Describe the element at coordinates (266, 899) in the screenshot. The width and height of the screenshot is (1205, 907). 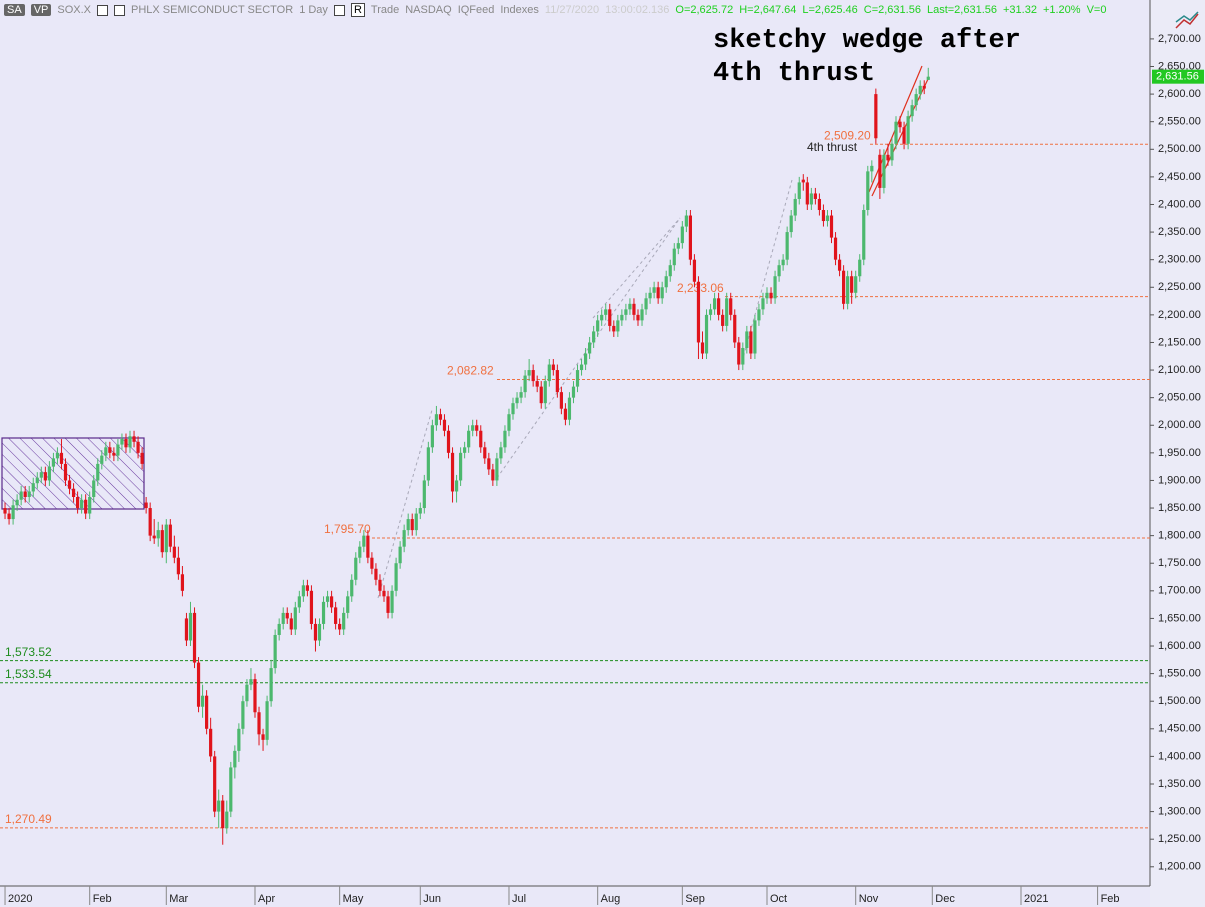
I see `x-tick-label: Apr` at that location.